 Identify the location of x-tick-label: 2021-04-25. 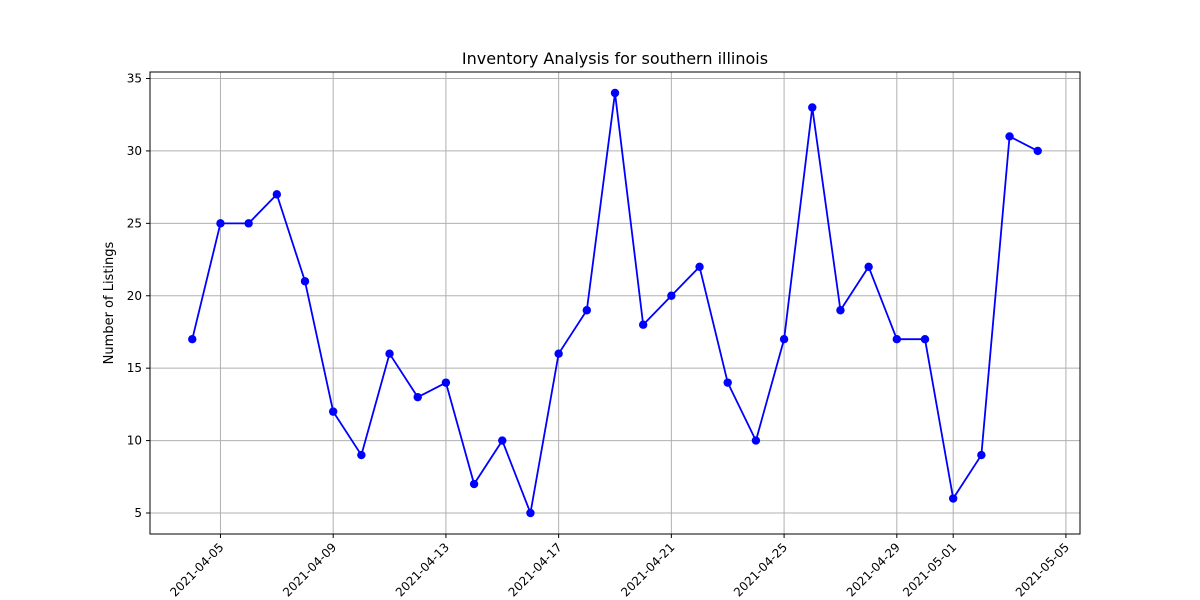
(760, 569).